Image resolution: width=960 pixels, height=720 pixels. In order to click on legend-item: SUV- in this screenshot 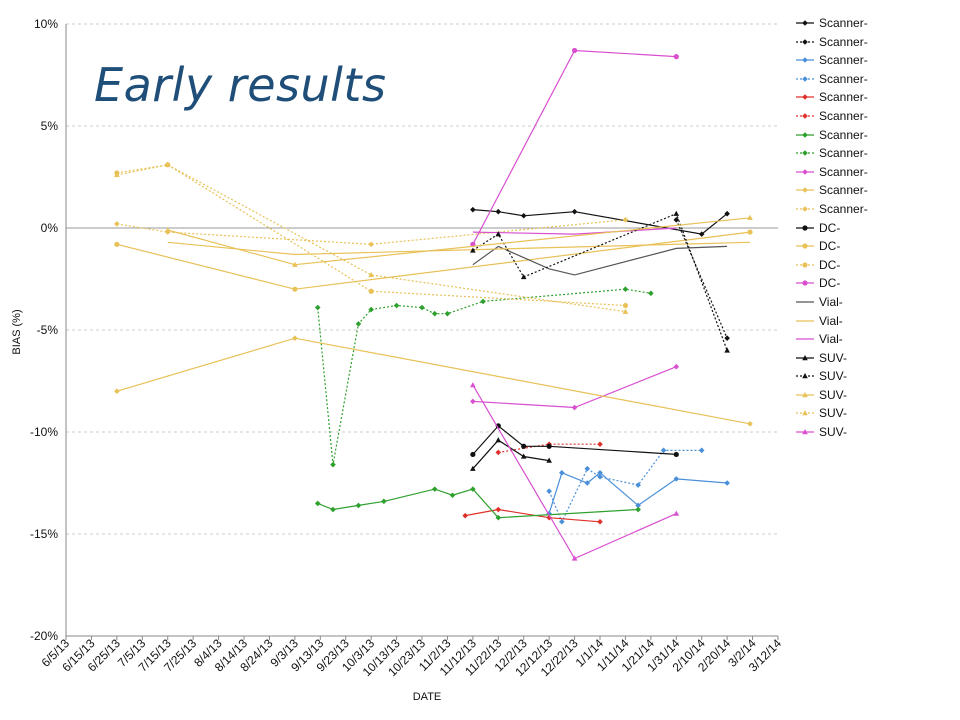, I will do `click(870, 358)`.